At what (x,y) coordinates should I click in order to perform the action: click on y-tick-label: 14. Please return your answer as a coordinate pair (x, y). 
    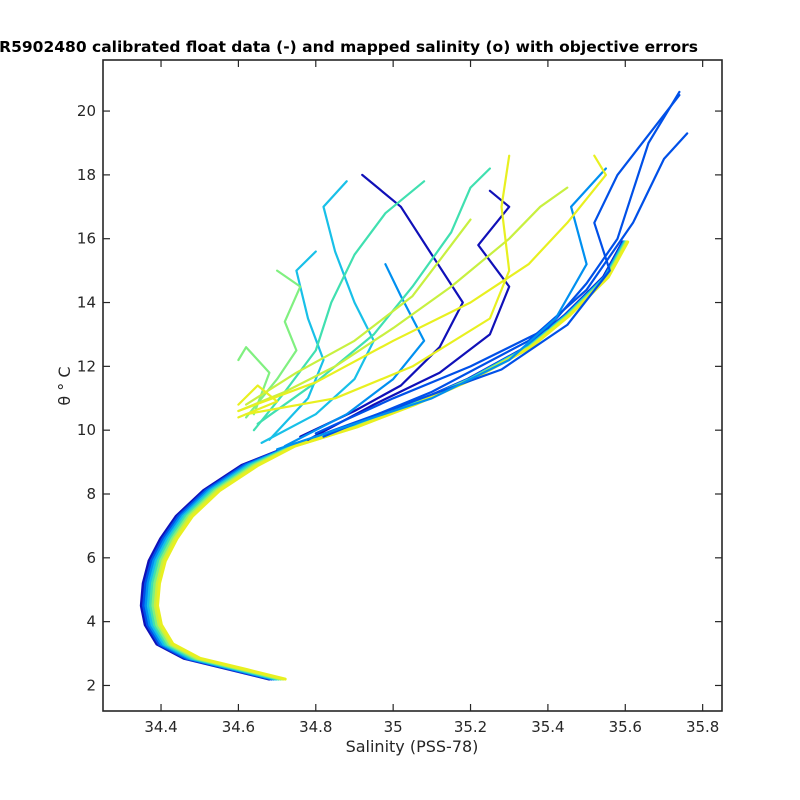
    Looking at the image, I should click on (86, 303).